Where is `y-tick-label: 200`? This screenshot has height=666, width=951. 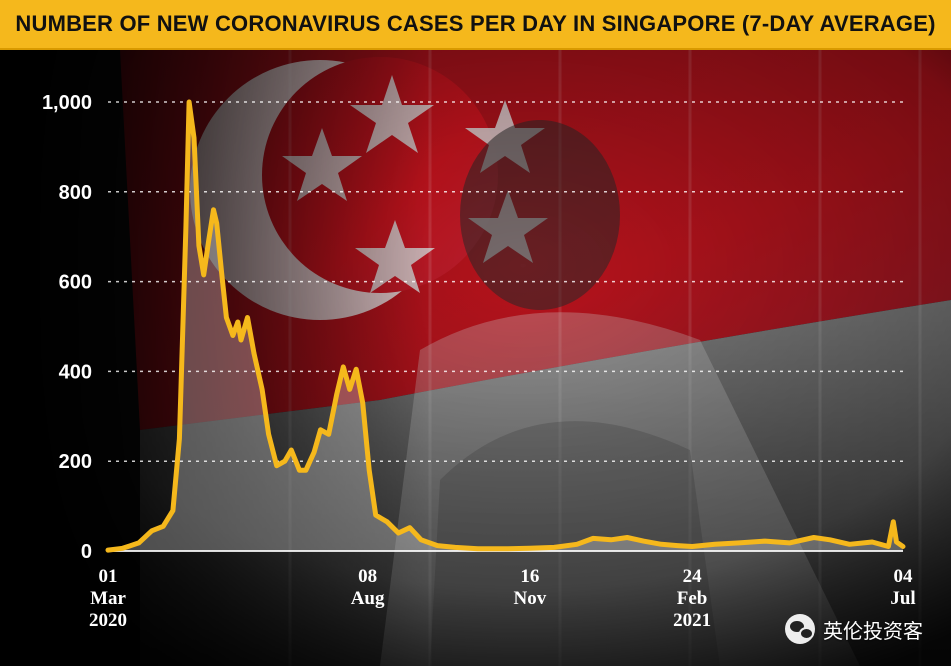 y-tick-label: 200 is located at coordinates (75, 462).